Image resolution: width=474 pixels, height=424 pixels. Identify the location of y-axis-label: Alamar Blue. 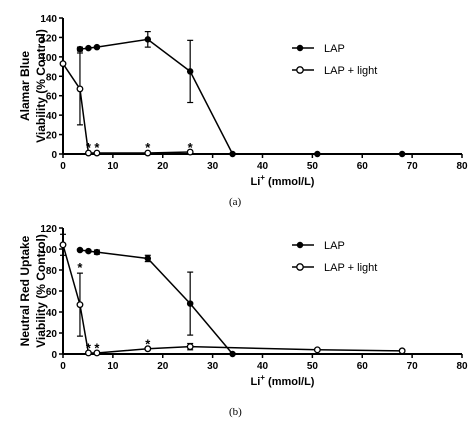
(25, 86).